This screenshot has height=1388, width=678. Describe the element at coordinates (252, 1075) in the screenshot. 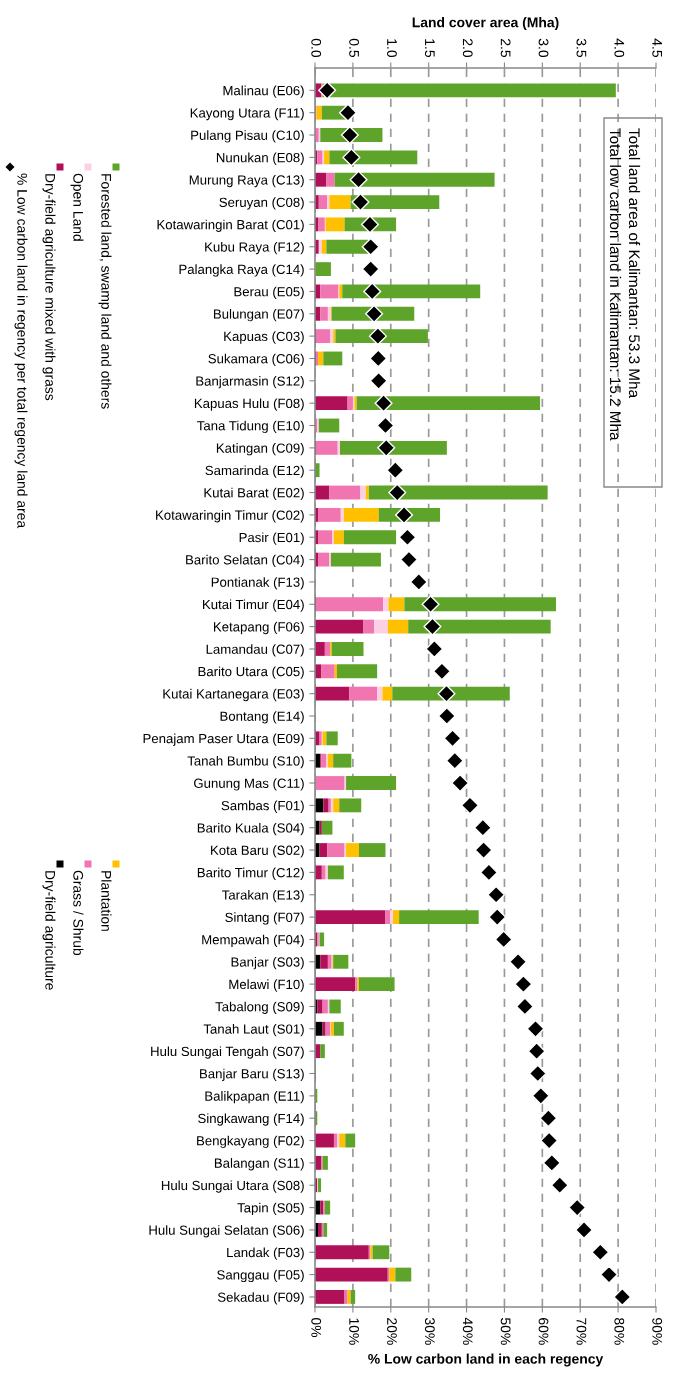

I see `y-tick-label: Banjar Baru (S13)` at that location.